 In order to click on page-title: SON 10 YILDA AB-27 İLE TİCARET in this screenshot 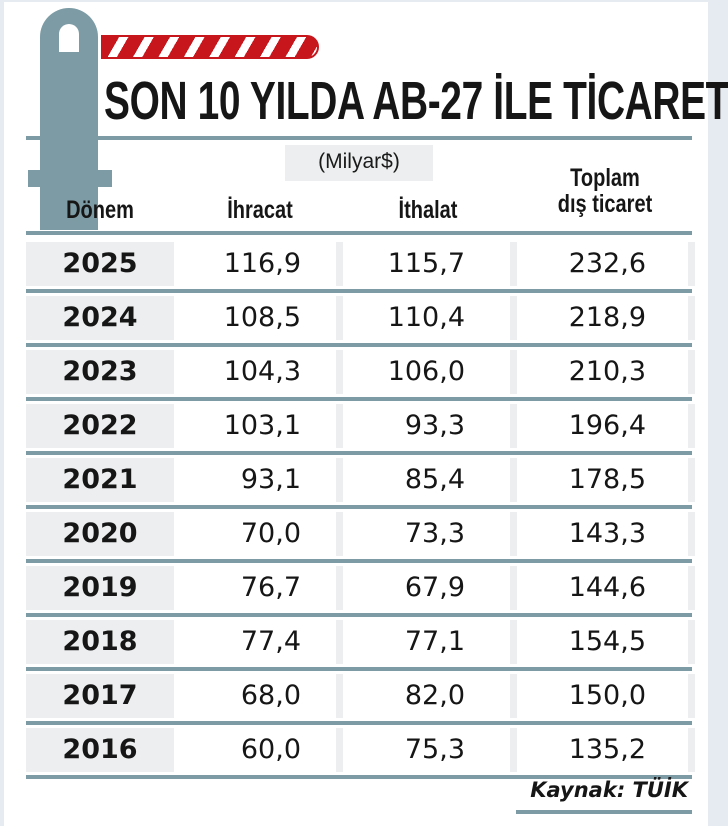, I will do `click(416, 101)`.